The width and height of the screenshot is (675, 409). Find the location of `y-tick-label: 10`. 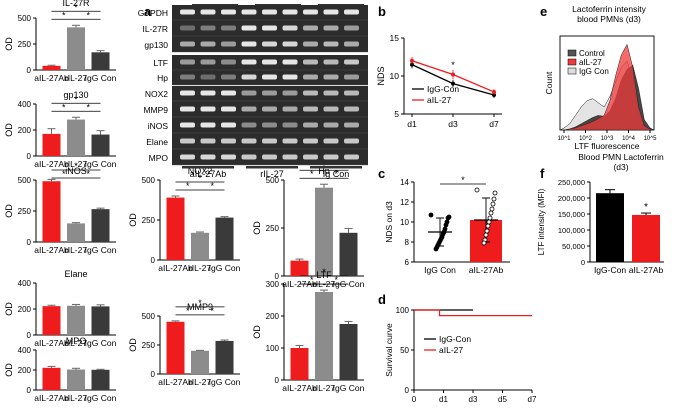

y-tick-label: 10 is located at coordinates (395, 76).